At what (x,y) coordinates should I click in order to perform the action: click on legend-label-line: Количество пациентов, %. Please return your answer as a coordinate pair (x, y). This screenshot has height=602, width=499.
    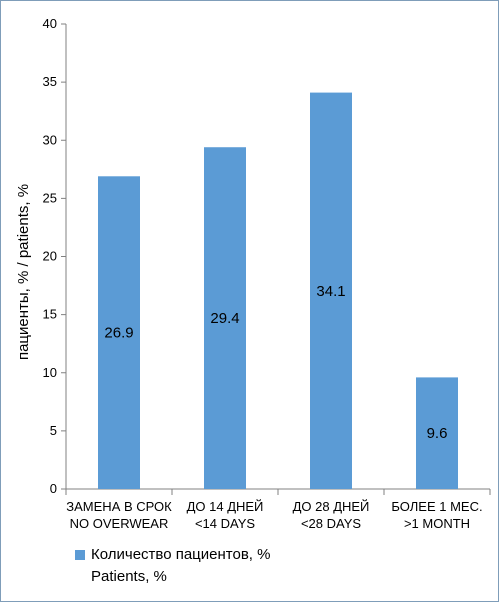
    Looking at the image, I should click on (181, 554).